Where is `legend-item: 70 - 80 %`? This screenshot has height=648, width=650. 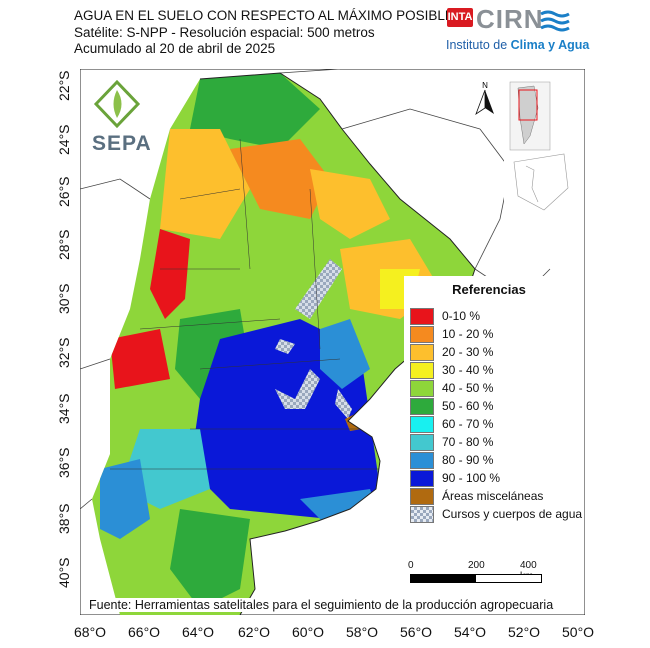 legend-item: 70 - 80 % is located at coordinates (451, 442).